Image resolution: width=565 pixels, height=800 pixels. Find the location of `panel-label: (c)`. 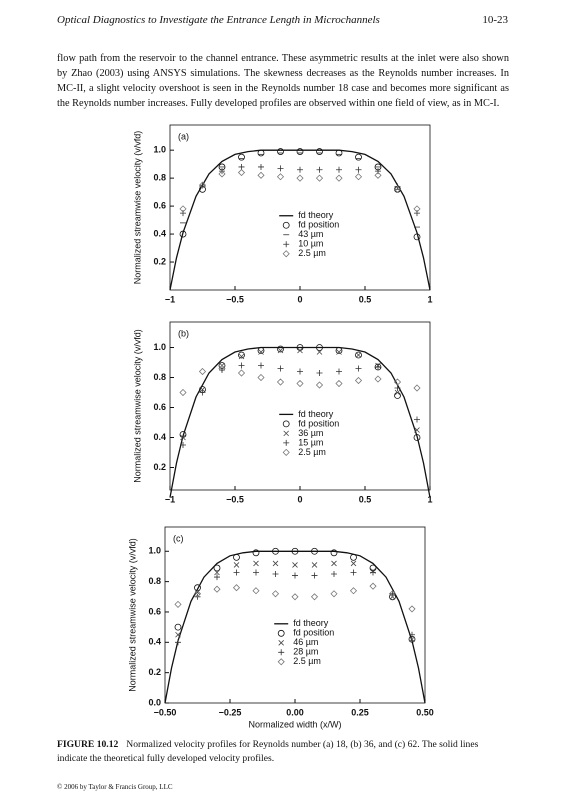

panel-label: (c) is located at coordinates (178, 538).